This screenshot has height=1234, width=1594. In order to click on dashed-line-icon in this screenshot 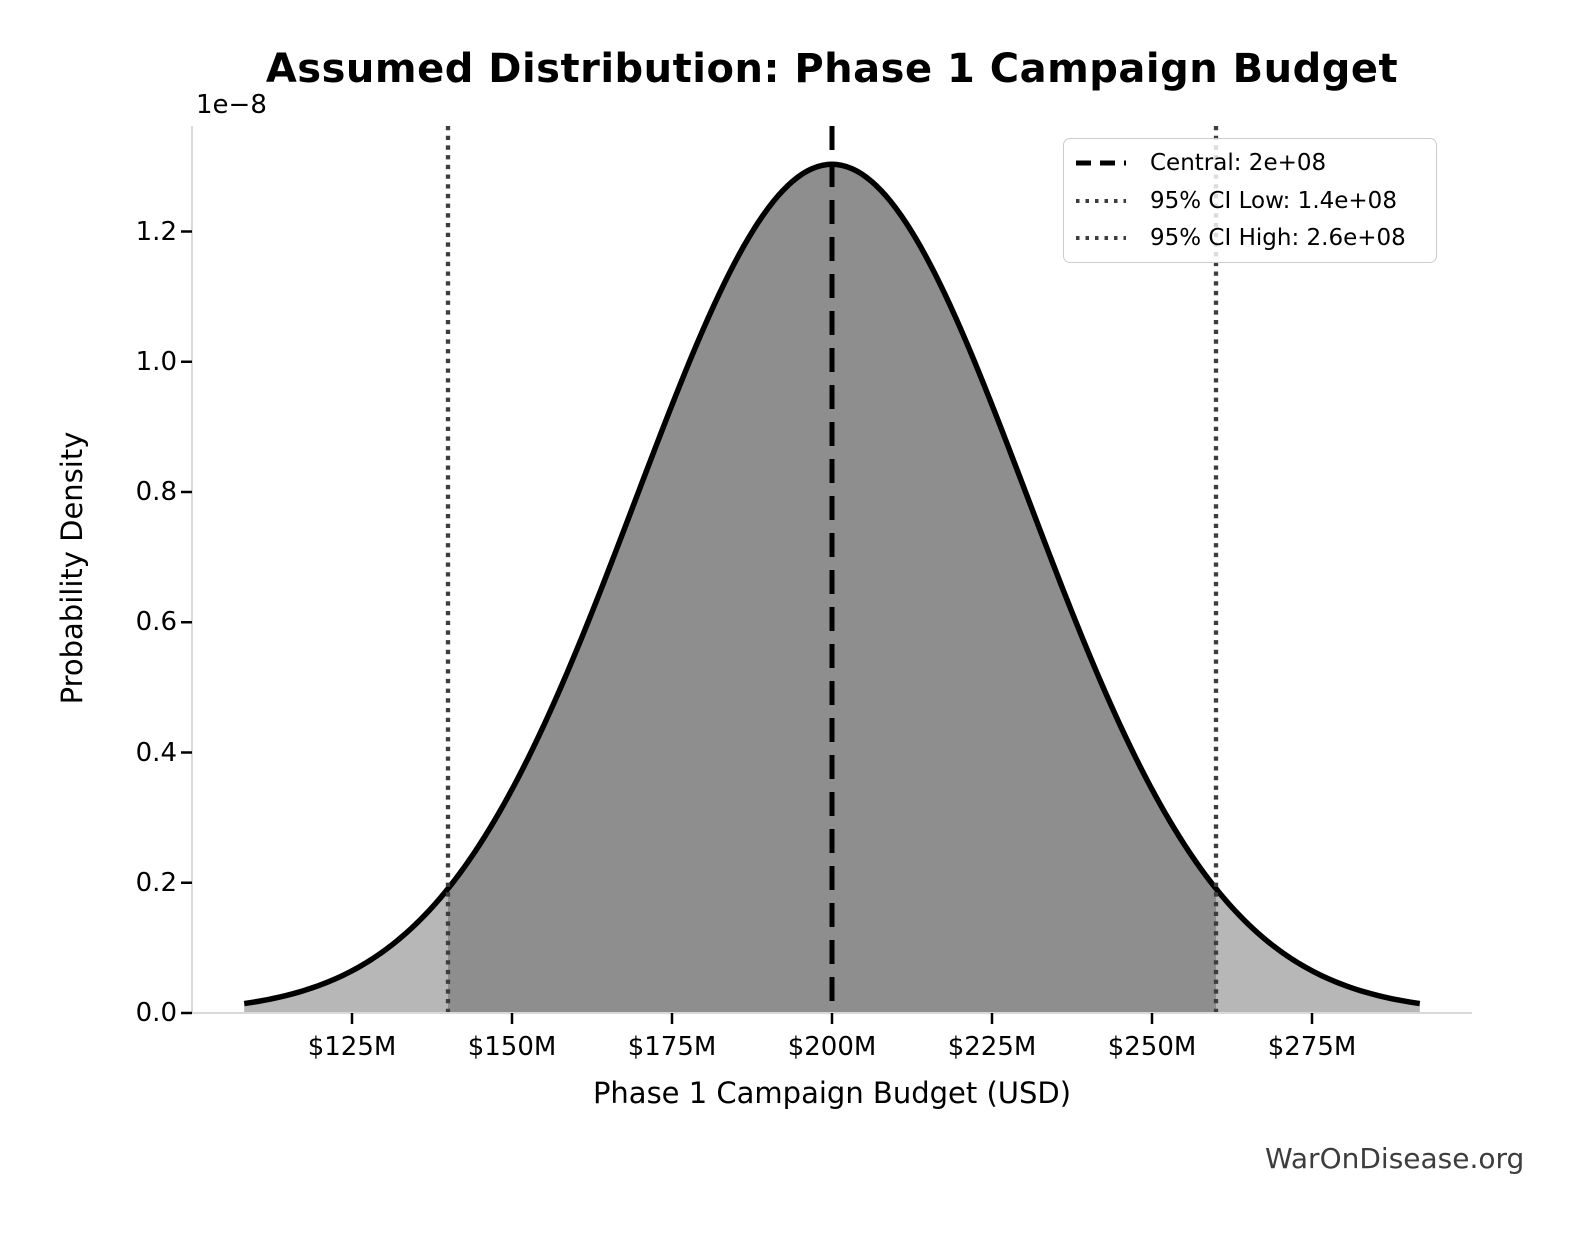, I will do `click(1101, 163)`.